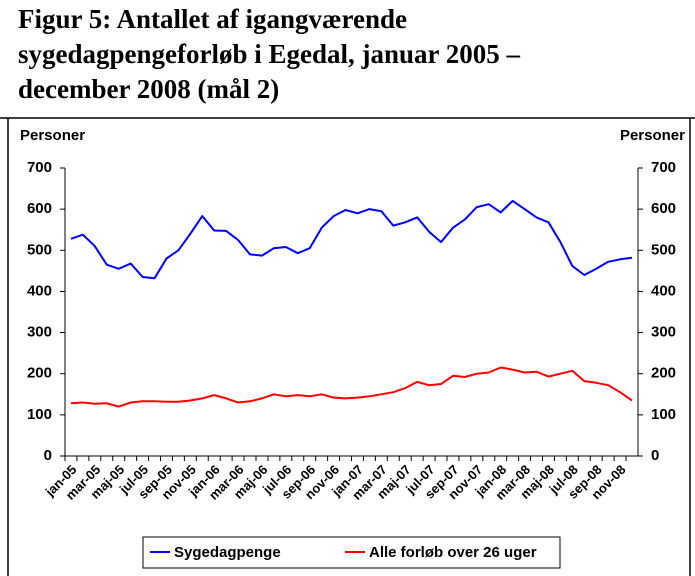 This screenshot has width=695, height=576. What do you see at coordinates (39, 373) in the screenshot?
I see `y-tick-label: 200` at bounding box center [39, 373].